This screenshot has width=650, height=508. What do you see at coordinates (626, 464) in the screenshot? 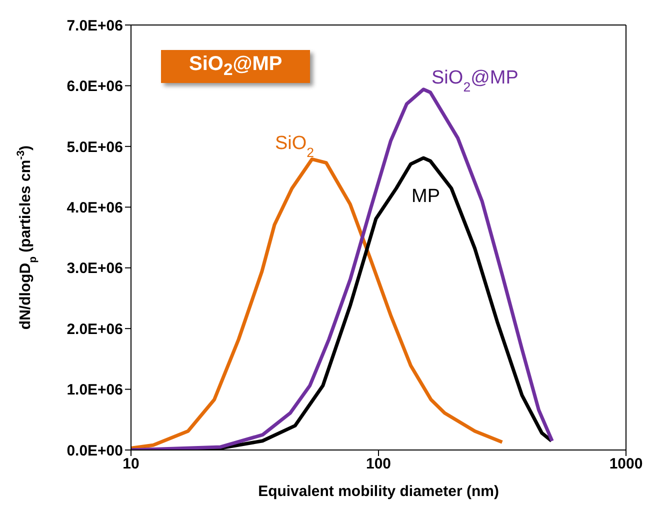
I see `x-tick-label: 1000` at bounding box center [626, 464].